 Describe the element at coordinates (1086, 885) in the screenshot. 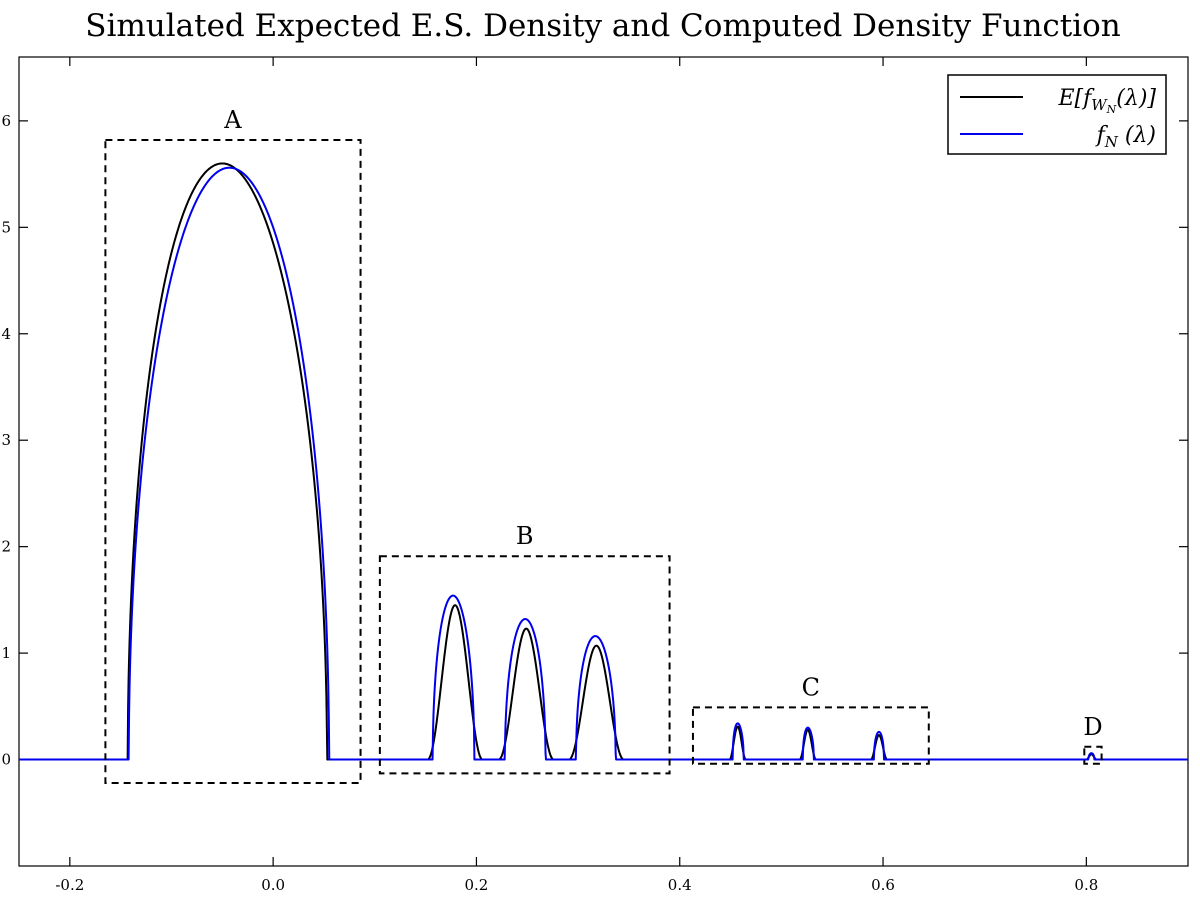

I see `x-tick-label: 0.8` at that location.